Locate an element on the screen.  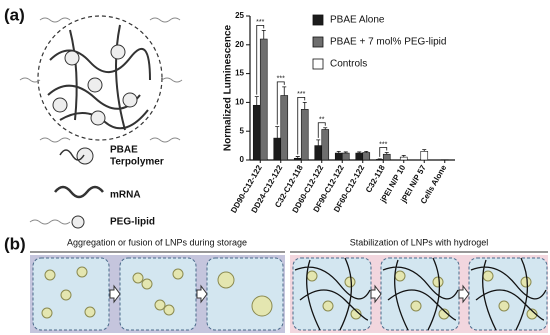
legend-label: PBAE Alone is located at coordinates (357, 20).